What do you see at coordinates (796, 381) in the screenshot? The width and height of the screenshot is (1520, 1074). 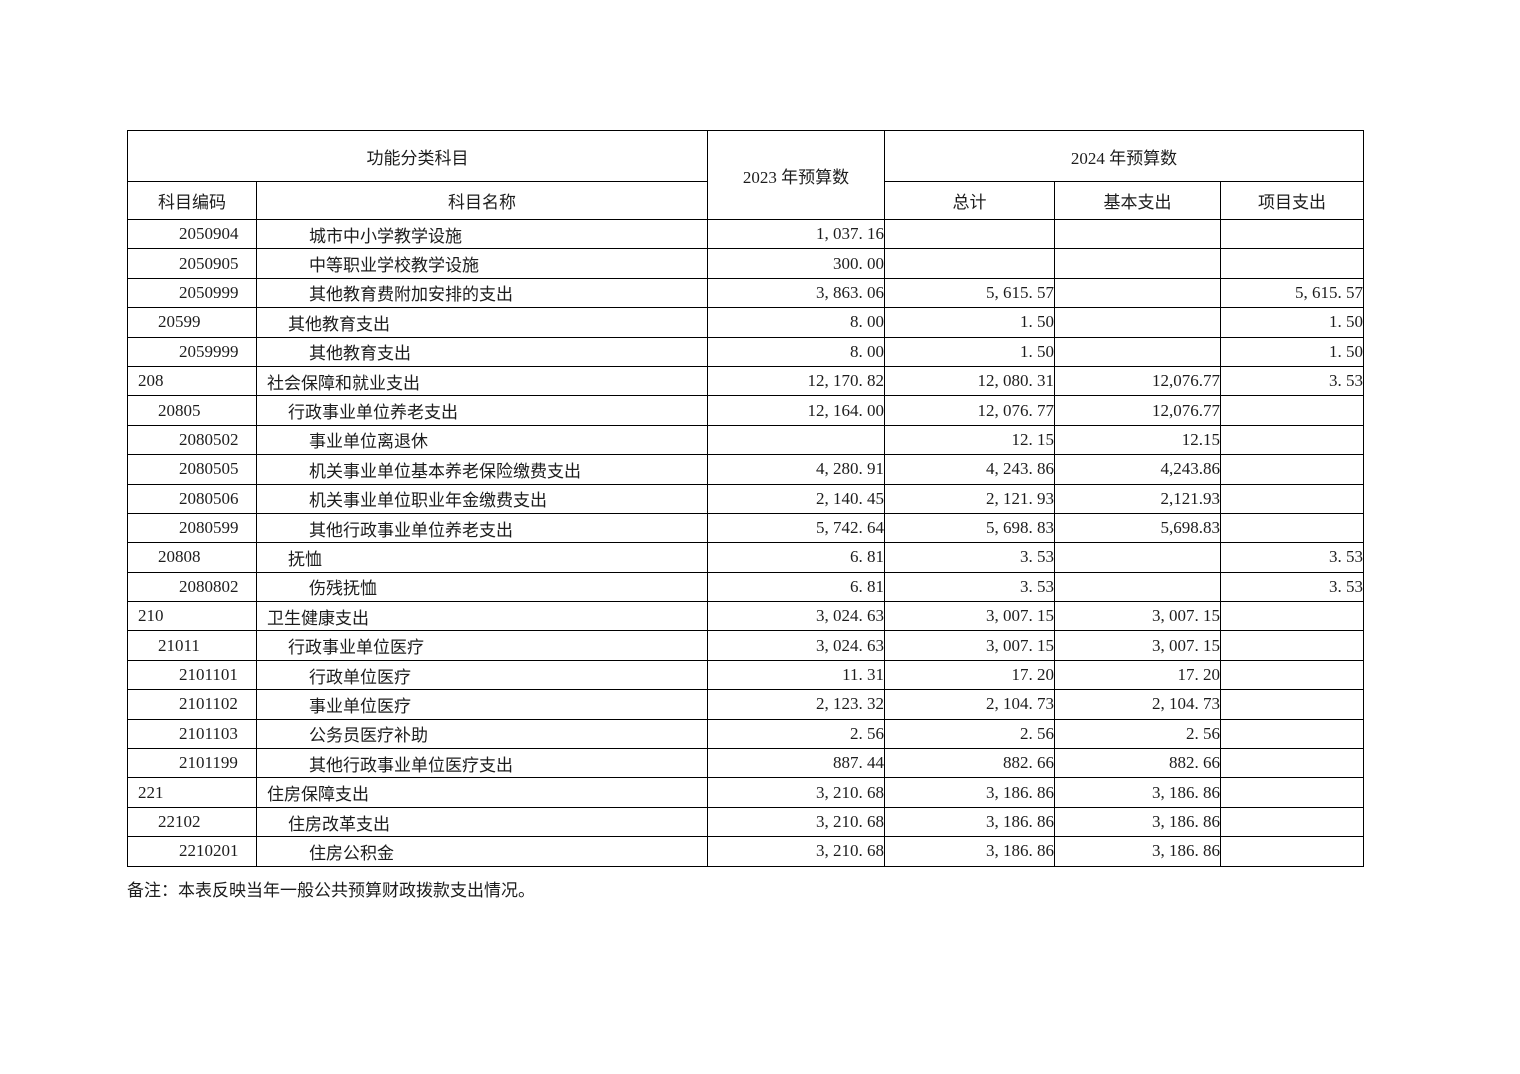 I see `cell-budget-2023: 12, 170. 82` at bounding box center [796, 381].